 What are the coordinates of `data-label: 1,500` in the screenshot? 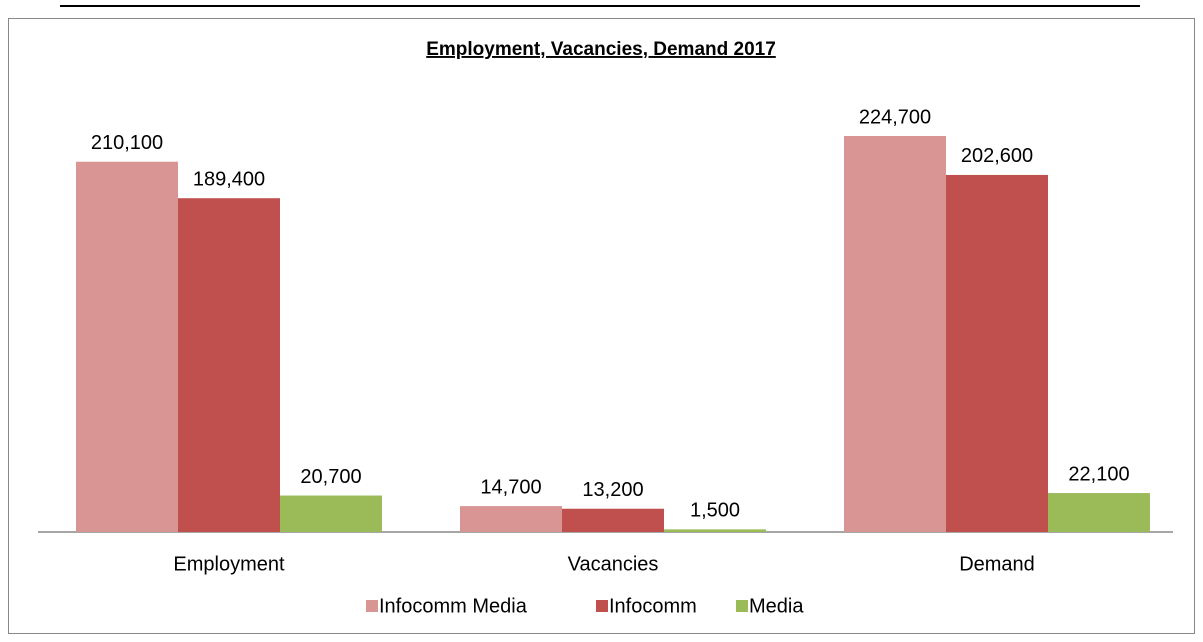 It's located at (715, 511).